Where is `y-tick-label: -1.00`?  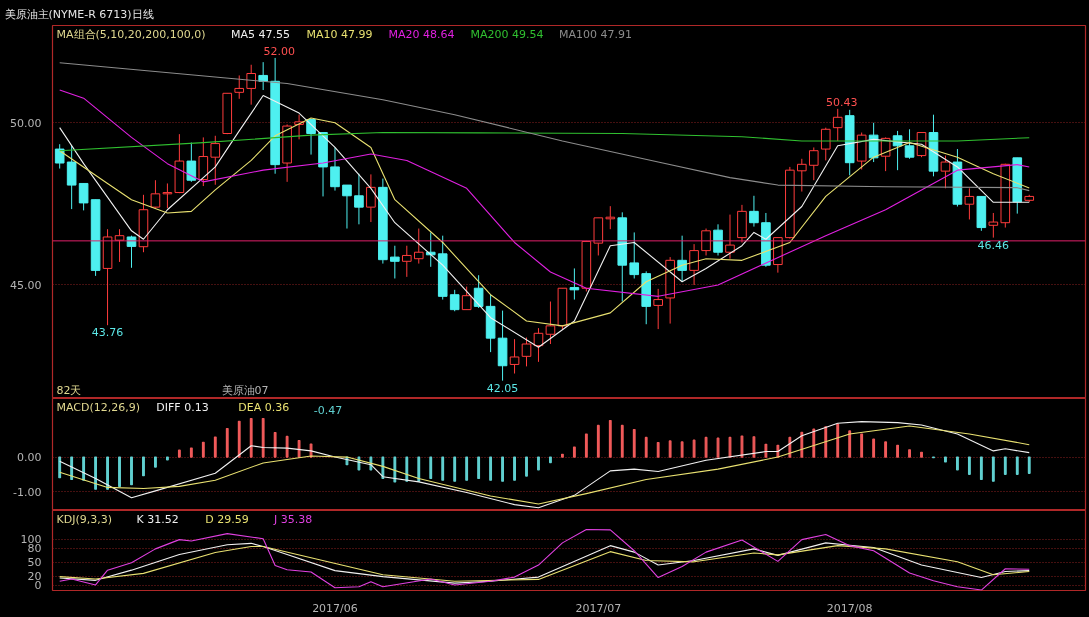 y-tick-label: -1.00 is located at coordinates (27, 492).